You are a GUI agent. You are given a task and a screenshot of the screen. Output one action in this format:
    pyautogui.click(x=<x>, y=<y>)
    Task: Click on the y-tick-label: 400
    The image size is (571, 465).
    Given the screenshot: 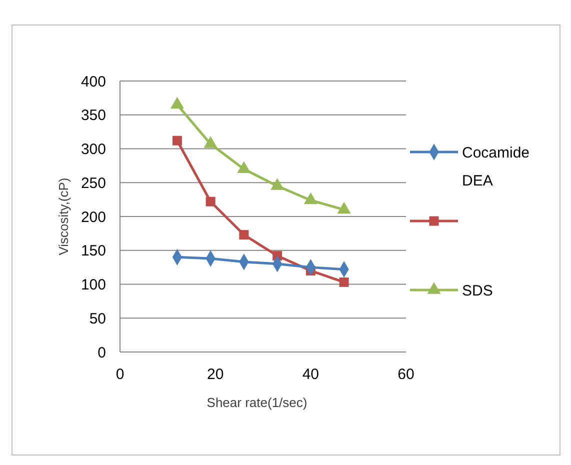 What is the action you would take?
    pyautogui.click(x=93, y=81)
    